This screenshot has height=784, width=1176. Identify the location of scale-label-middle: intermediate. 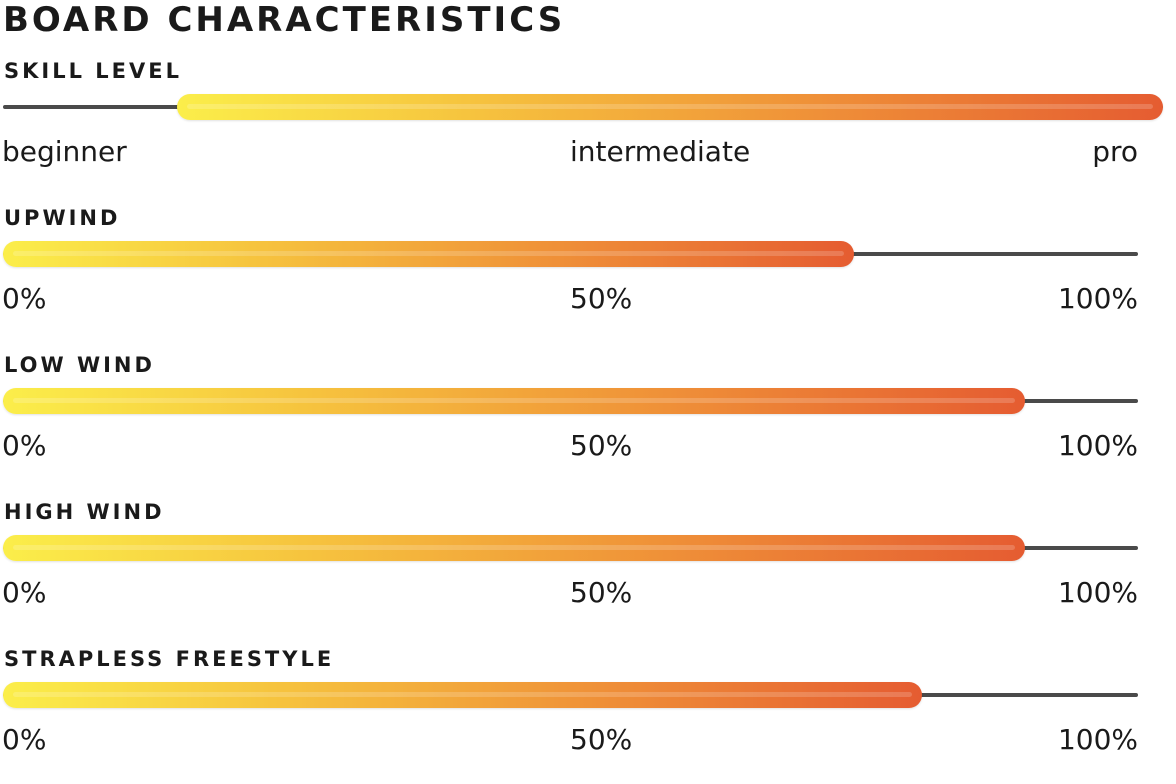
(660, 151).